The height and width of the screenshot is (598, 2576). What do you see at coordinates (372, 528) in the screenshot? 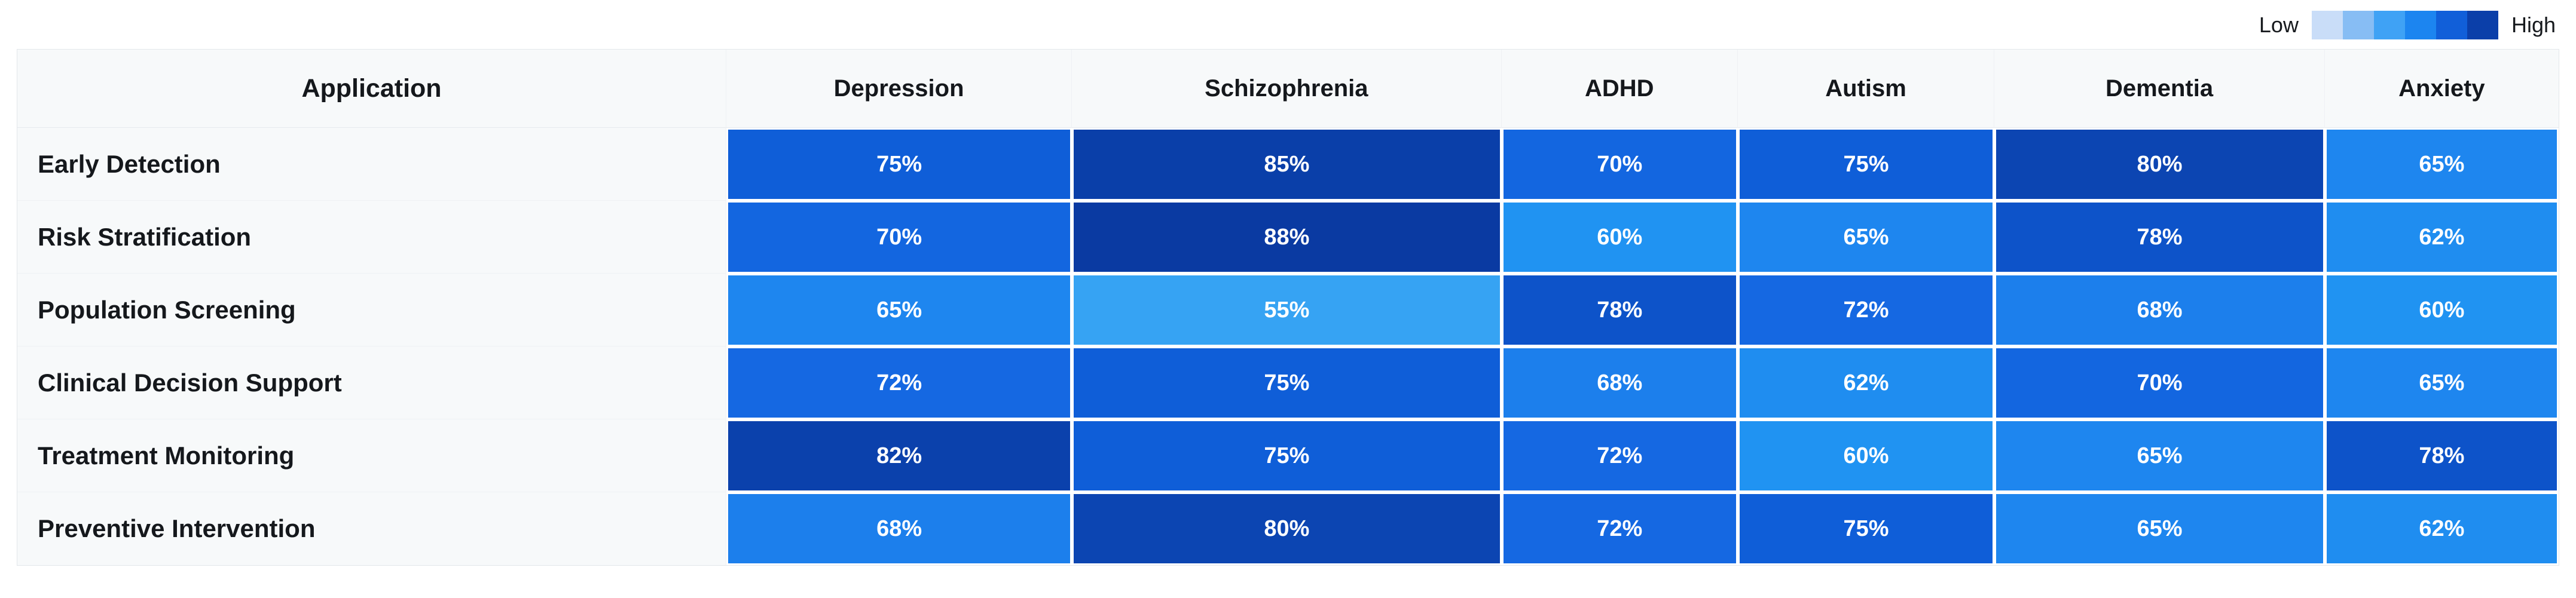
I see `row-label: Preventive Intervention` at bounding box center [372, 528].